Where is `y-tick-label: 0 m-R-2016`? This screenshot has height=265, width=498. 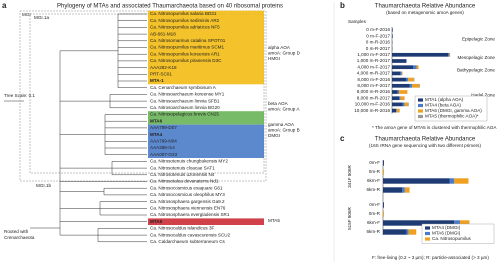 y-tick-label: 0 m-R-2016 is located at coordinates (378, 42).